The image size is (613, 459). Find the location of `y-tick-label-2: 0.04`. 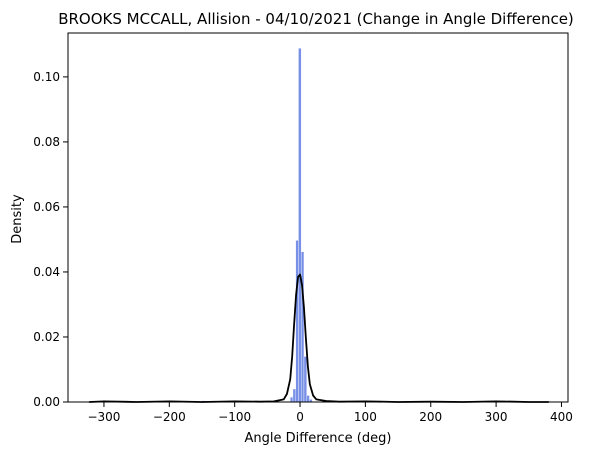

y-tick-label-2: 0.04 is located at coordinates (46, 272).